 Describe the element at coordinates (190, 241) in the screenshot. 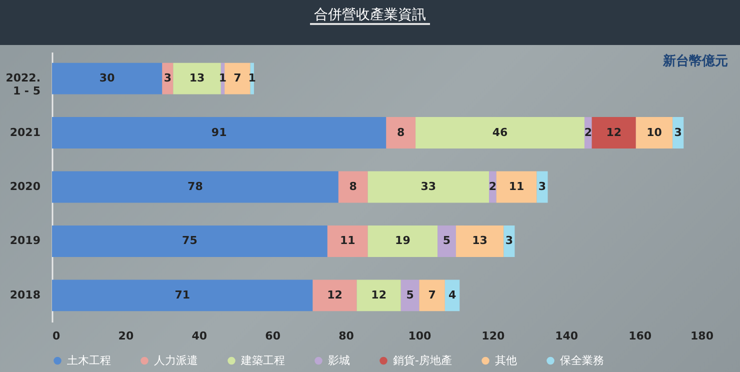

I see `data-label: 75` at that location.